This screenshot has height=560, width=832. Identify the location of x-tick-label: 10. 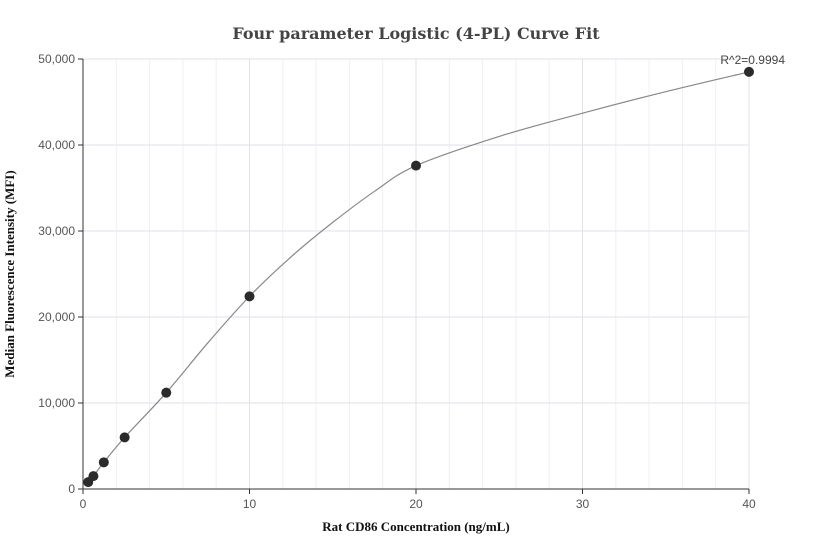
(250, 504).